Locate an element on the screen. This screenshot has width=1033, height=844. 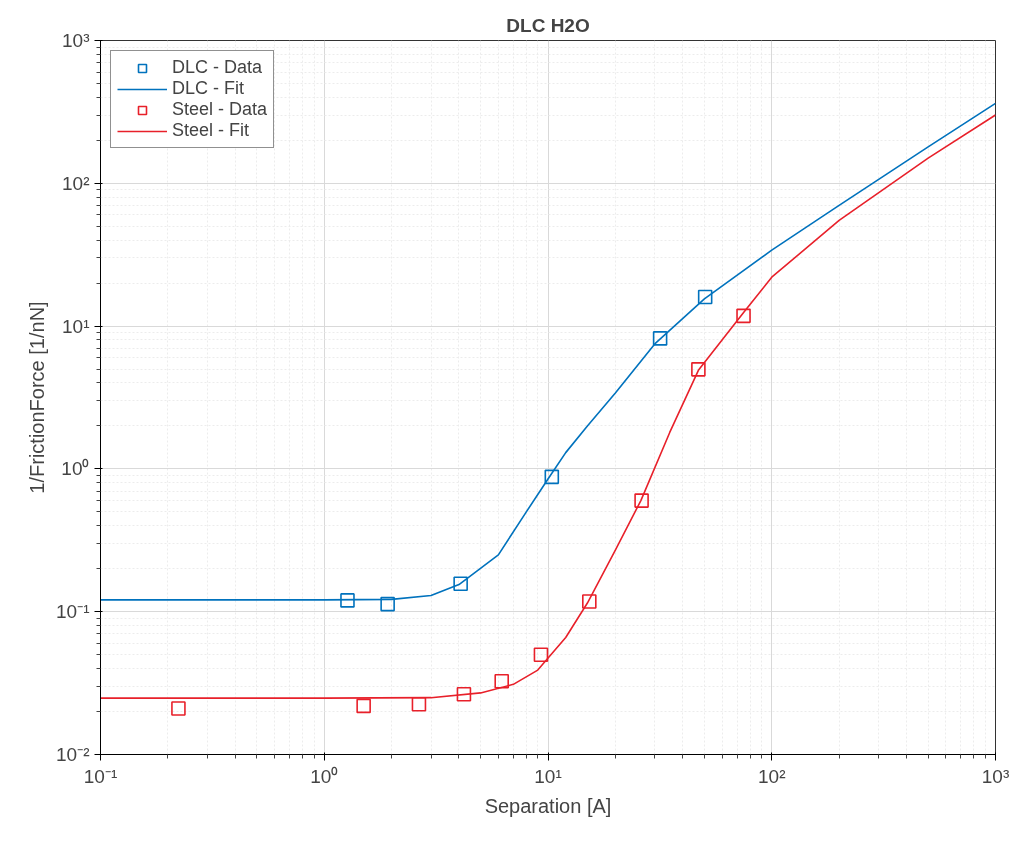
y-tick-label: 10³ is located at coordinates (76, 40).